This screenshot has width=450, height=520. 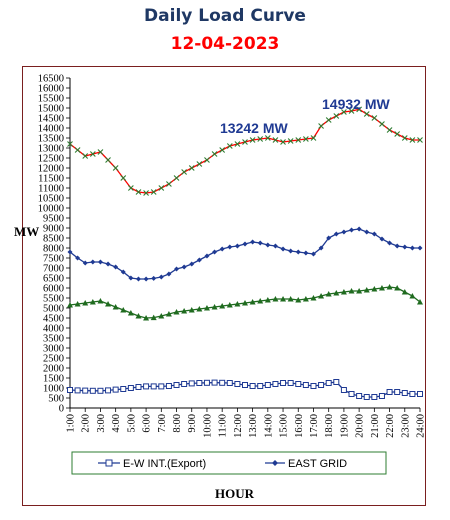 I want to click on x-tick-label: 1:00, so click(x=71, y=423).